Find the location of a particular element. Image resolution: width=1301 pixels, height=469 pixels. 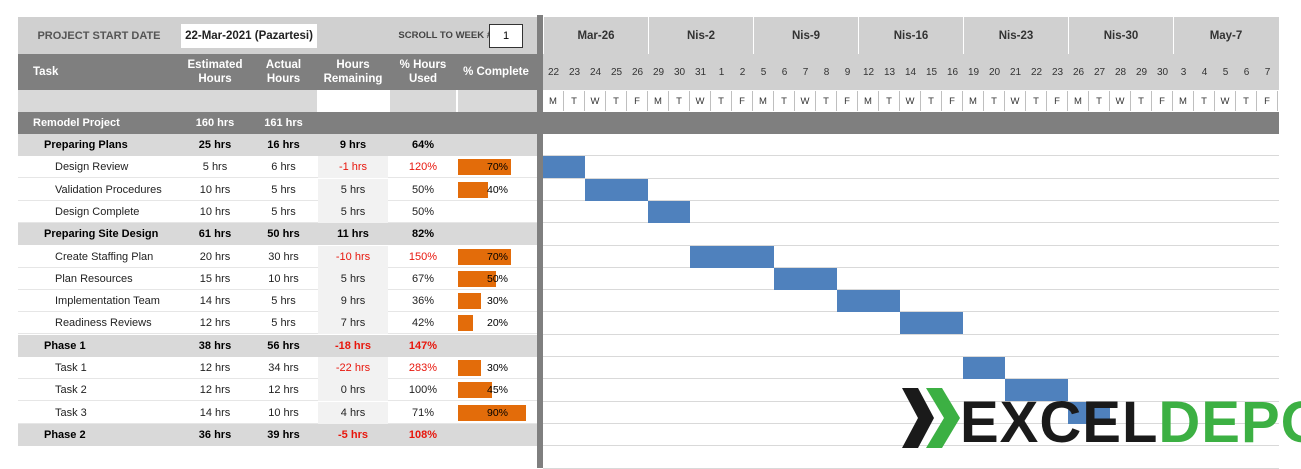

complete-value: 70% is located at coordinates (498, 167).